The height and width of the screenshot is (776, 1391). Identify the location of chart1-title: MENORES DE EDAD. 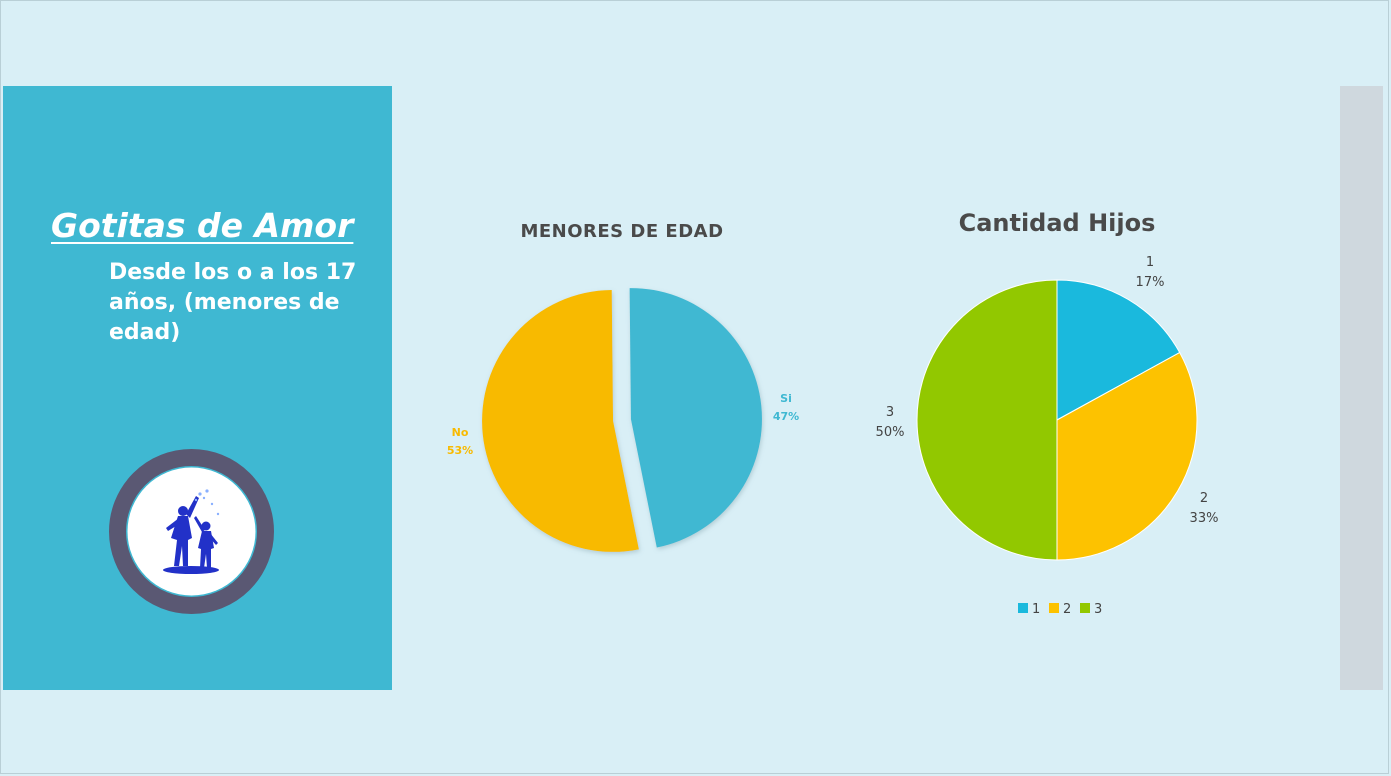
(621, 231).